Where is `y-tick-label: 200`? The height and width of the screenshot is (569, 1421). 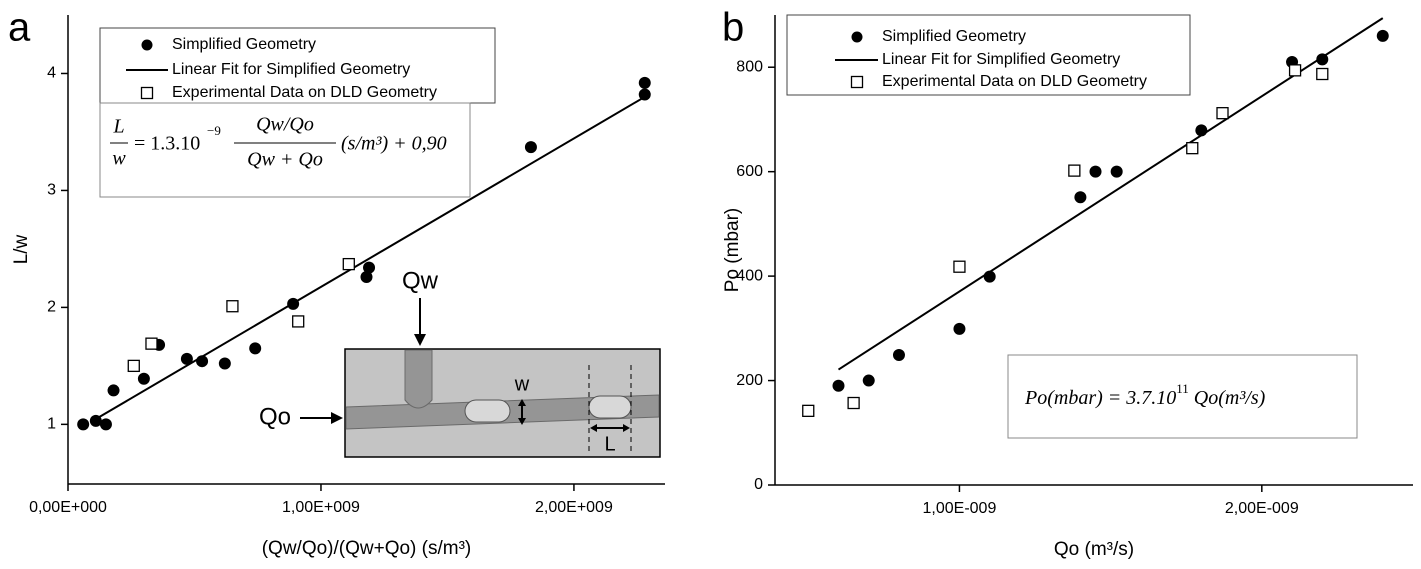
y-tick-label: 200 is located at coordinates (749, 380).